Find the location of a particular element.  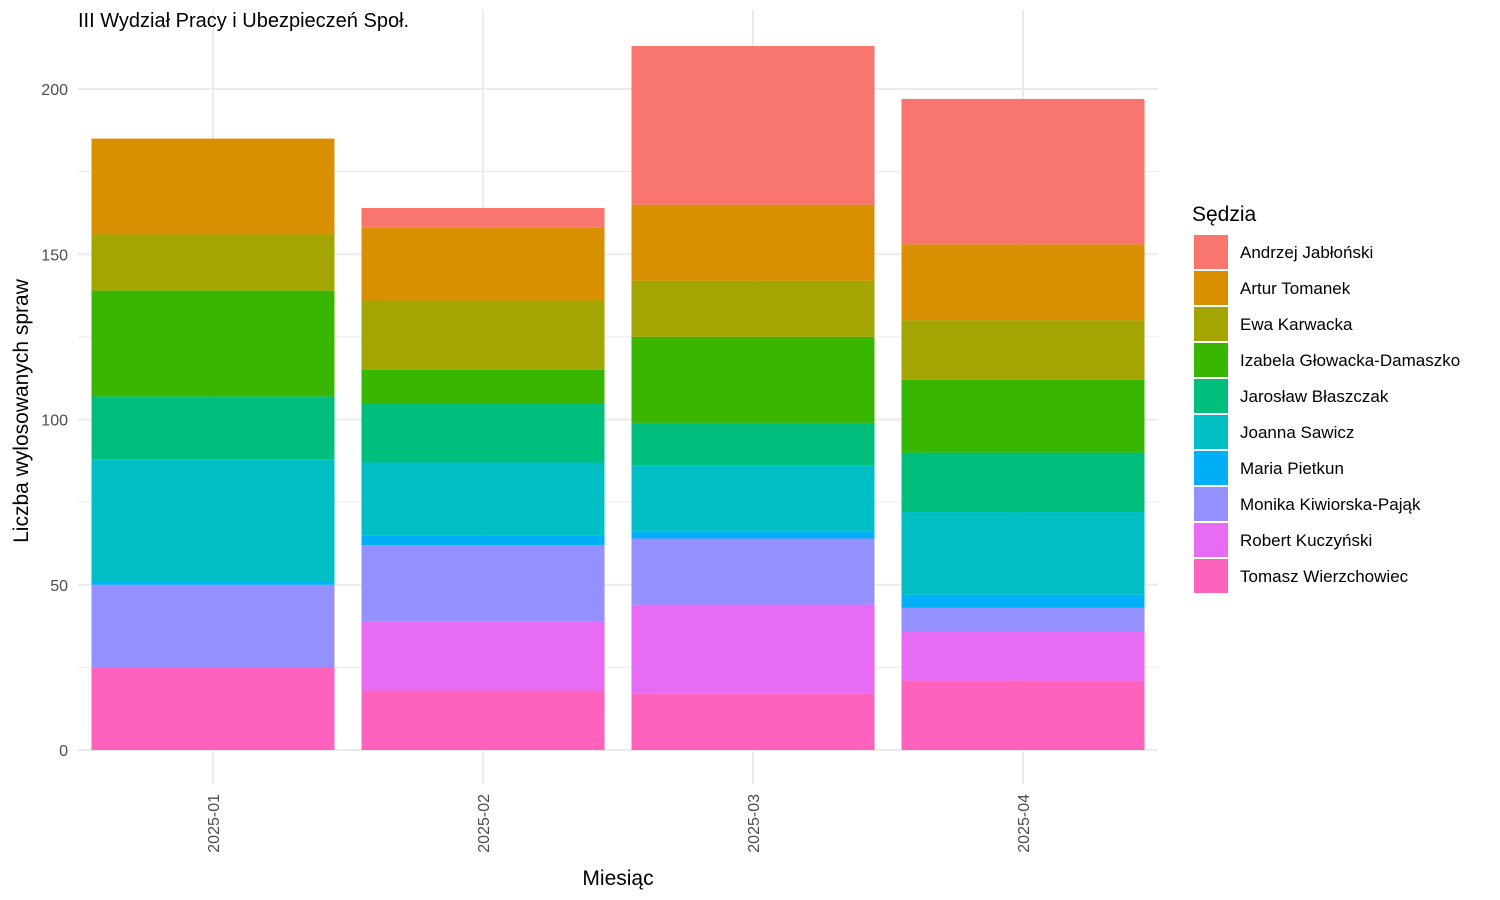

bar-segment-2025-02-robert-kuczynski is located at coordinates (483, 656).